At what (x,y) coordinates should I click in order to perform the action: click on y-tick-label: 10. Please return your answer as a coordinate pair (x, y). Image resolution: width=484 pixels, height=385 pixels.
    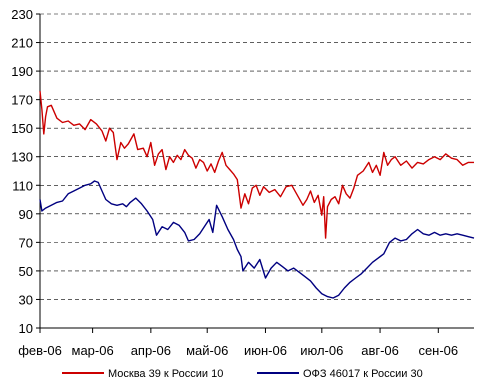
    Looking at the image, I should click on (26, 328).